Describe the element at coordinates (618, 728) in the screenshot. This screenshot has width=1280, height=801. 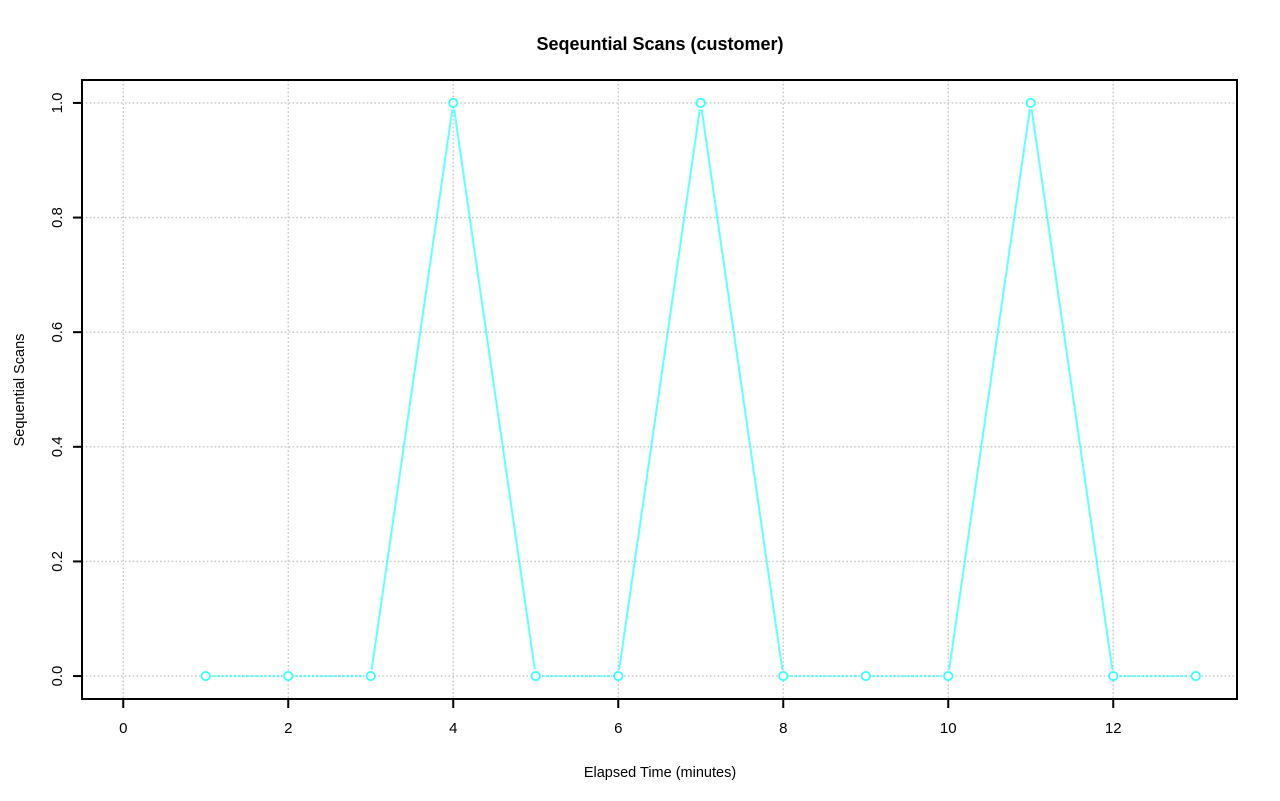
I see `x-tick-label: 6` at that location.